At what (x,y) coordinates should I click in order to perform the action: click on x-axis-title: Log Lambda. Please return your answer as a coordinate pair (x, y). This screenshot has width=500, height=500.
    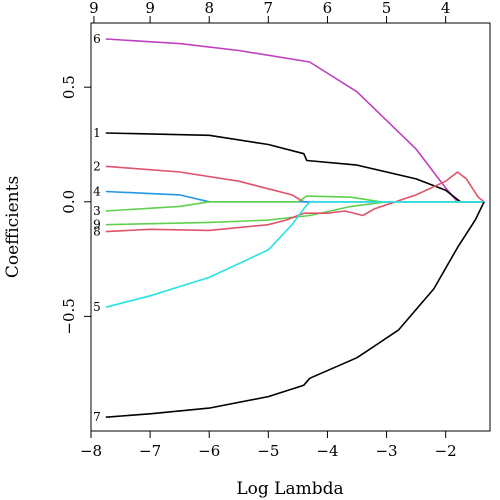
    Looking at the image, I should click on (289, 489).